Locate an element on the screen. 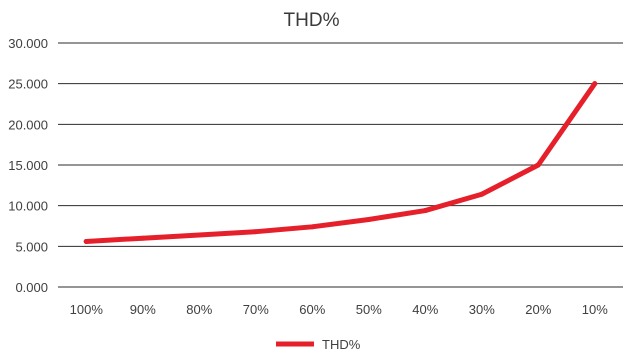  legend-label-thd: THD% is located at coordinates (341, 344).